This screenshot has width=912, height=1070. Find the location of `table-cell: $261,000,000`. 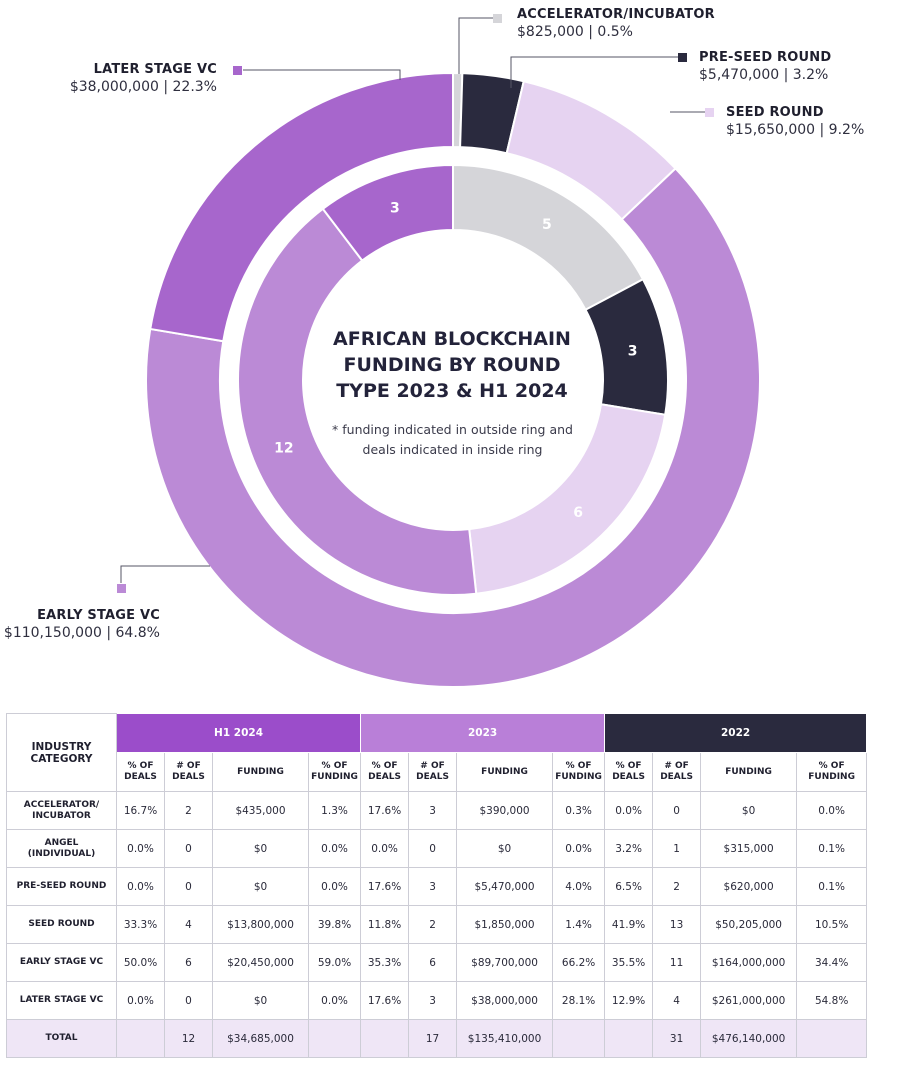

table-cell: $261,000,000 is located at coordinates (749, 1000).